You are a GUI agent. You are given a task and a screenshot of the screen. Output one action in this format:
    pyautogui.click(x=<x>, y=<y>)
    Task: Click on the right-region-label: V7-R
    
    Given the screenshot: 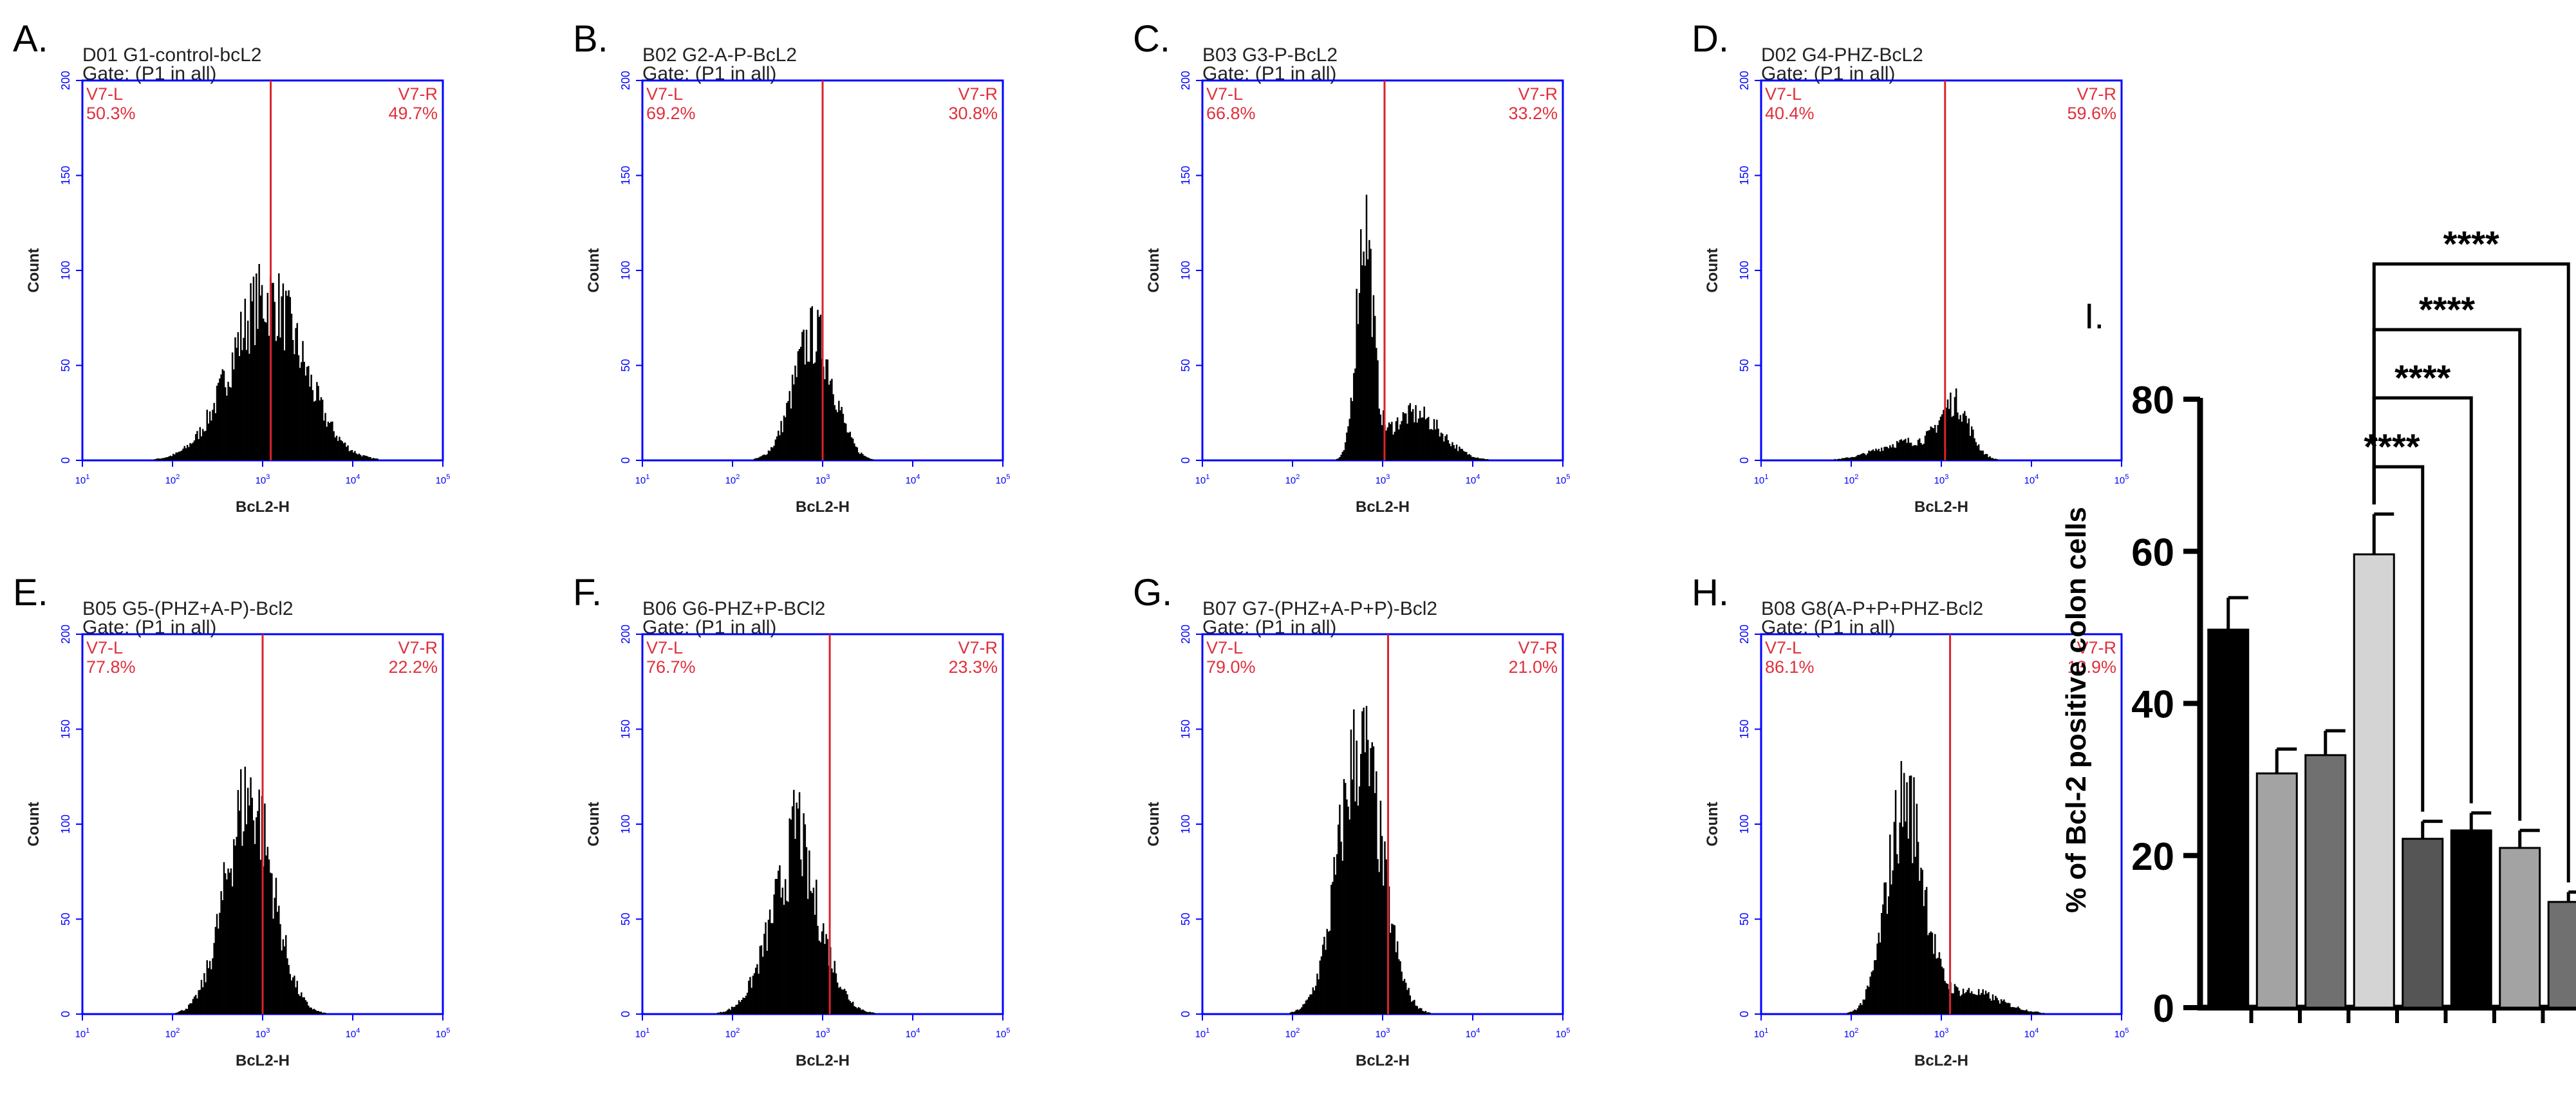 What is the action you would take?
    pyautogui.click(x=2096, y=647)
    